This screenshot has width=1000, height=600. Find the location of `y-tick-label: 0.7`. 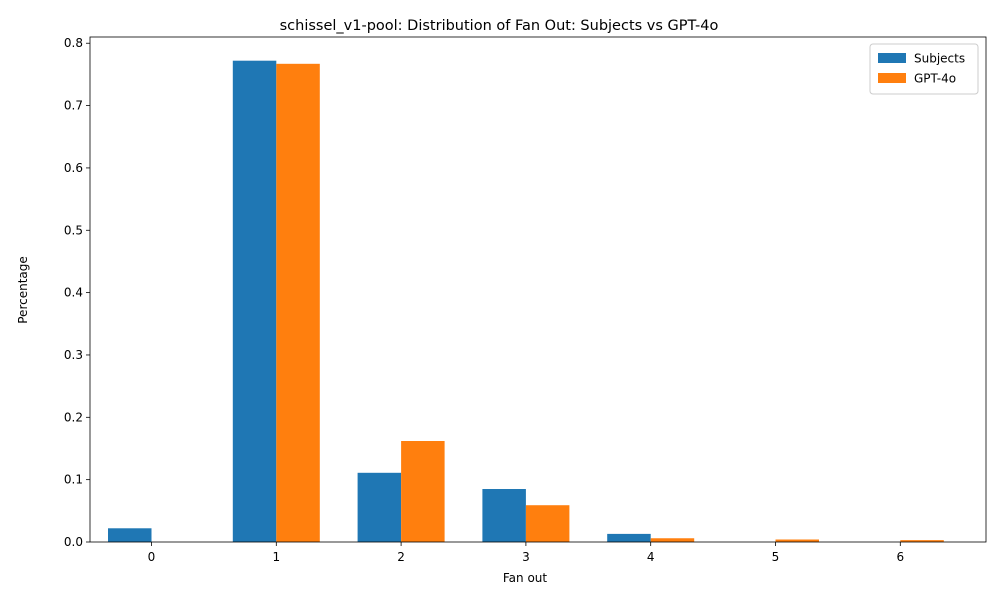

y-tick-label: 0.7 is located at coordinates (73, 106).